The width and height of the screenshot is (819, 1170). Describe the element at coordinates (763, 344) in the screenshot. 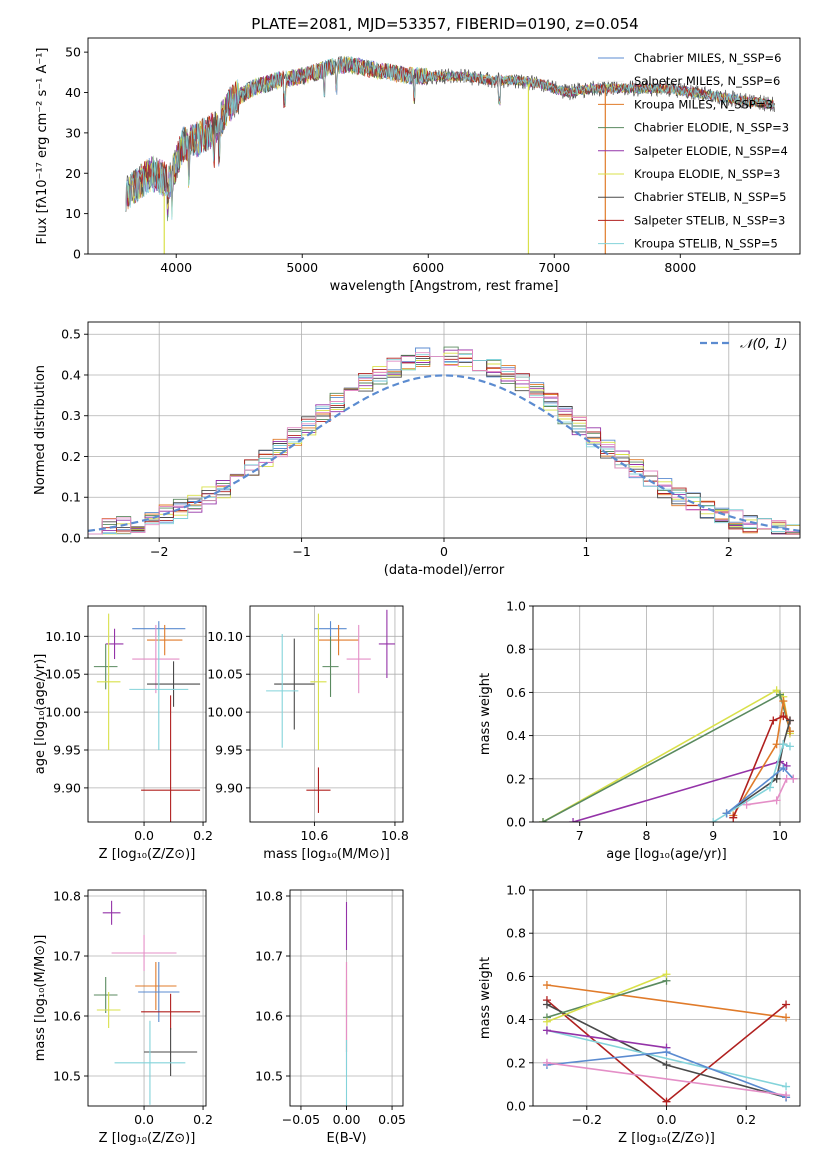

I see `legend-entry: 𝒩(0, 1)` at that location.